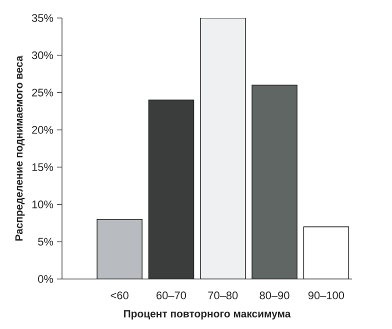 This screenshot has width=392, height=329. What do you see at coordinates (46, 242) in the screenshot?
I see `y-tick-label: 5%` at bounding box center [46, 242].